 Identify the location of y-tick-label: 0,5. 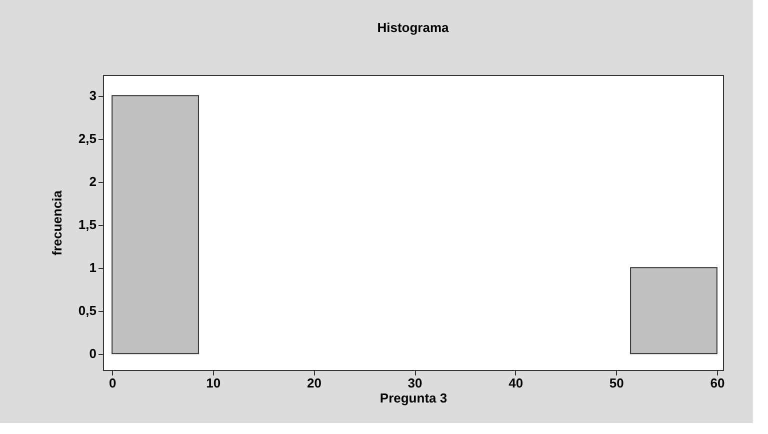
(87, 310).